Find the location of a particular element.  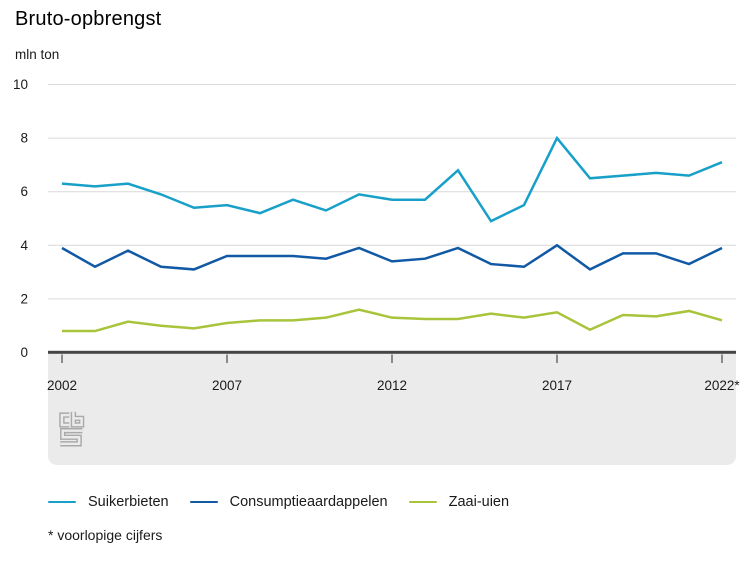

y-tick-label: 0 is located at coordinates (24, 352).